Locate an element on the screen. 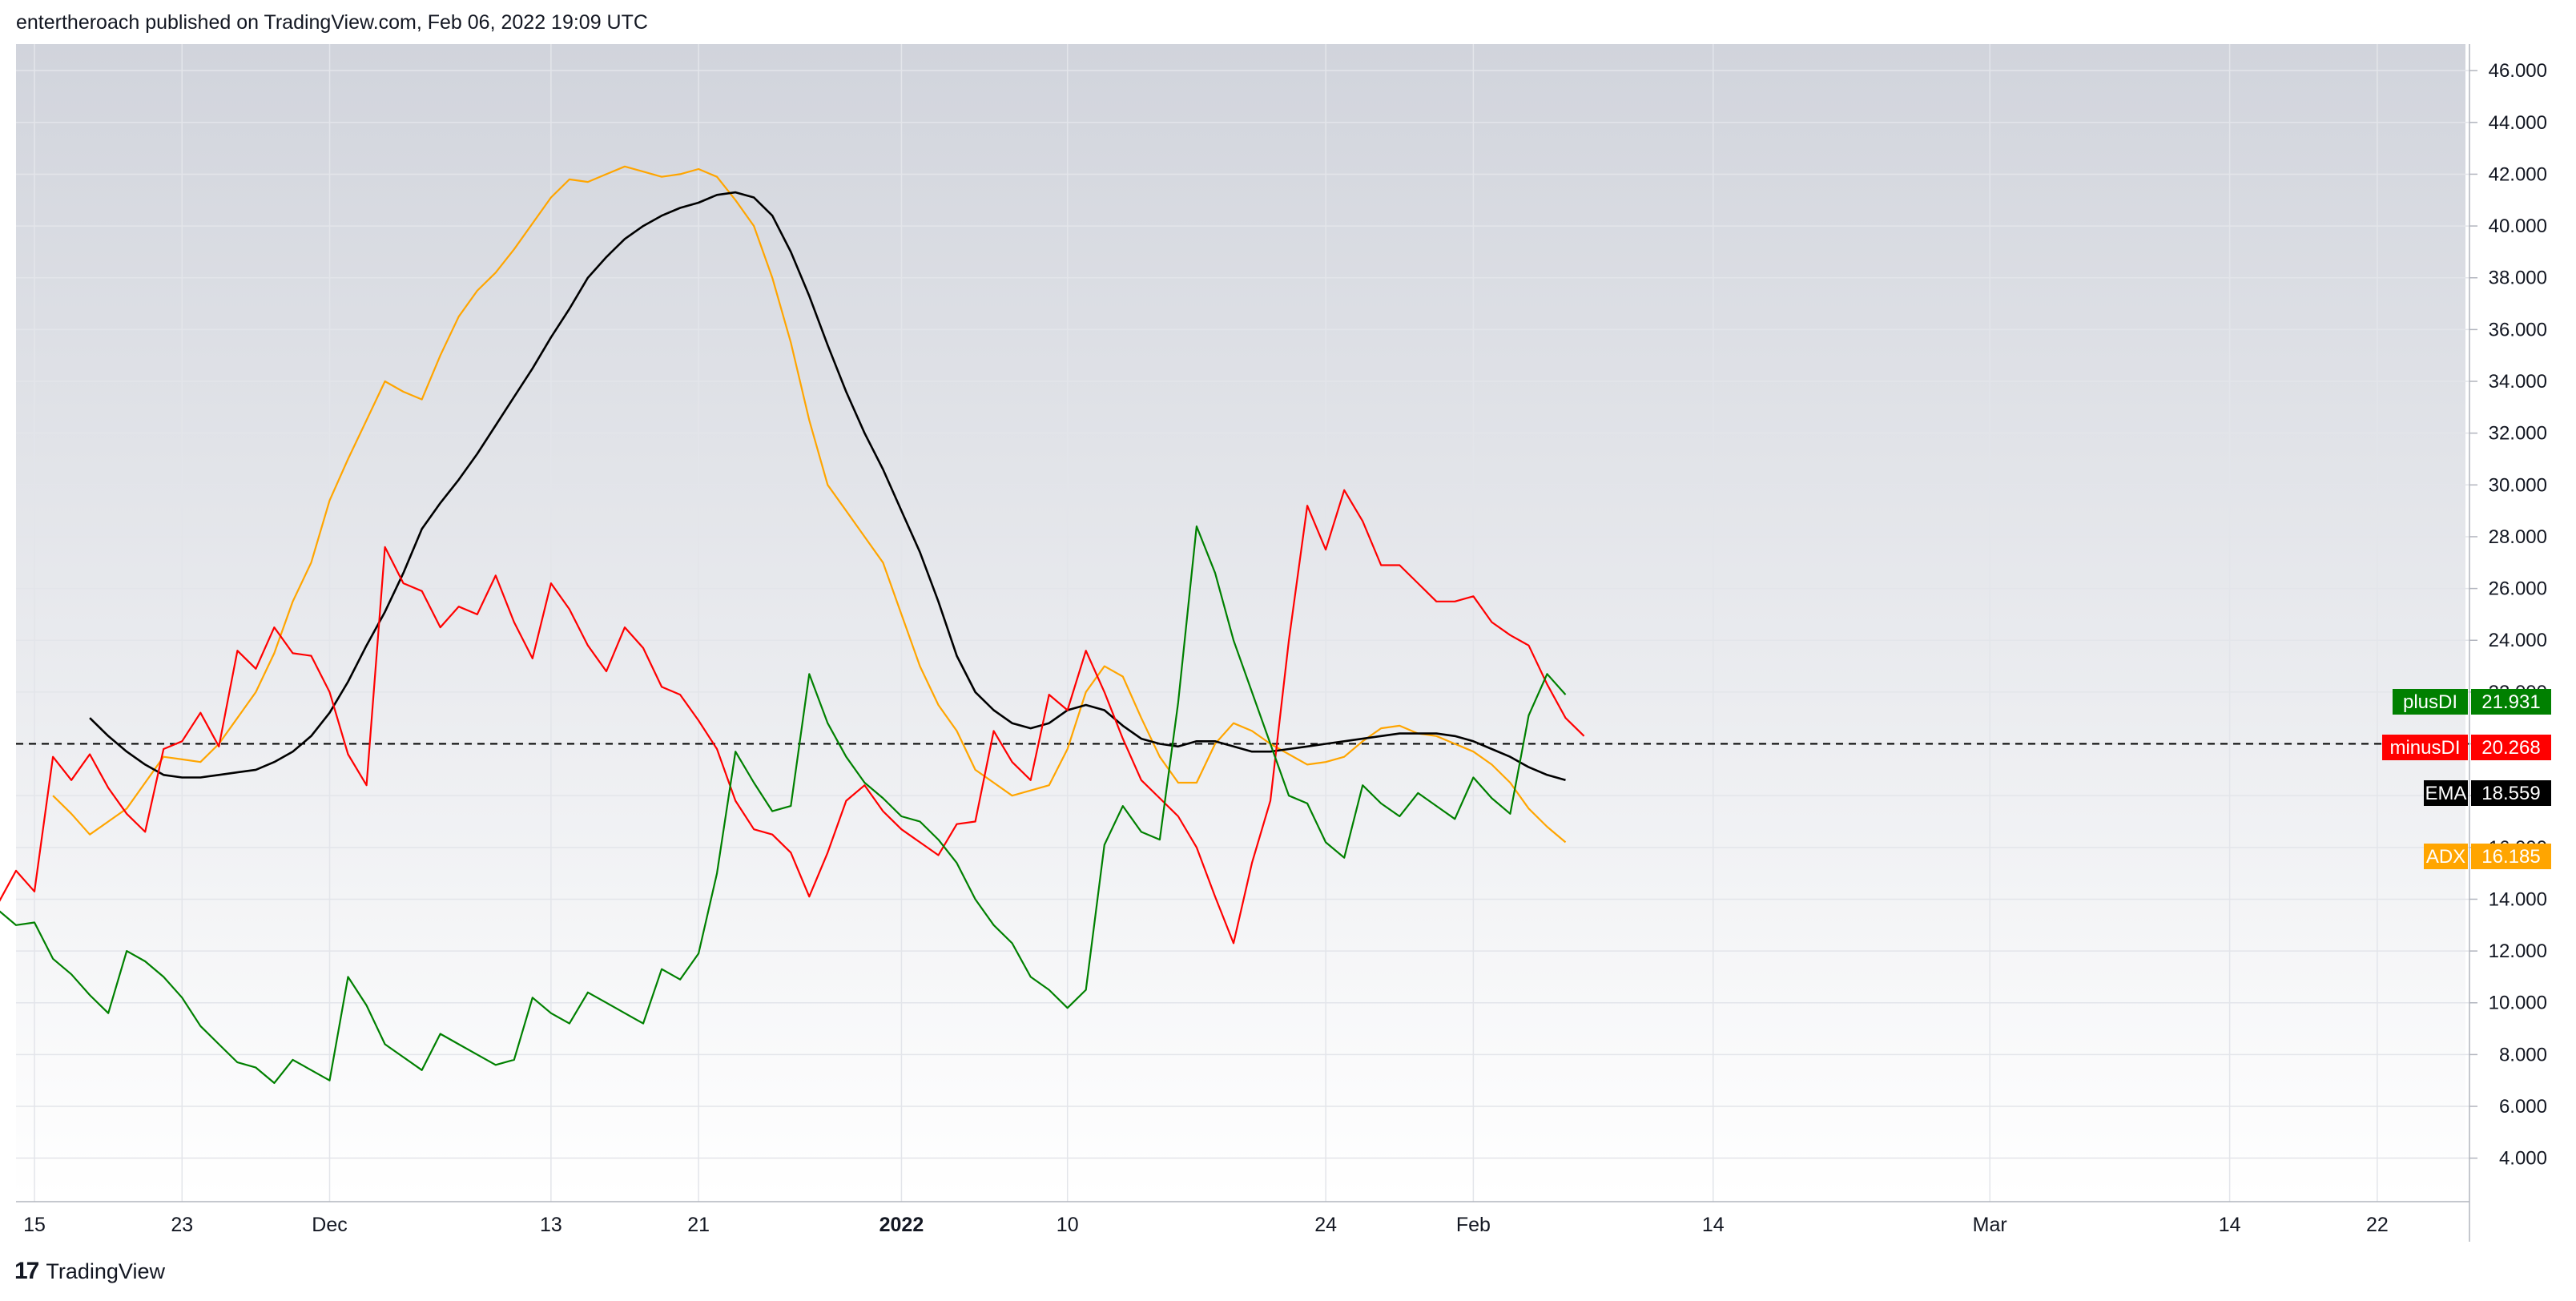 The image size is (2576, 1301). time-tick-label: 24 is located at coordinates (1325, 1225).